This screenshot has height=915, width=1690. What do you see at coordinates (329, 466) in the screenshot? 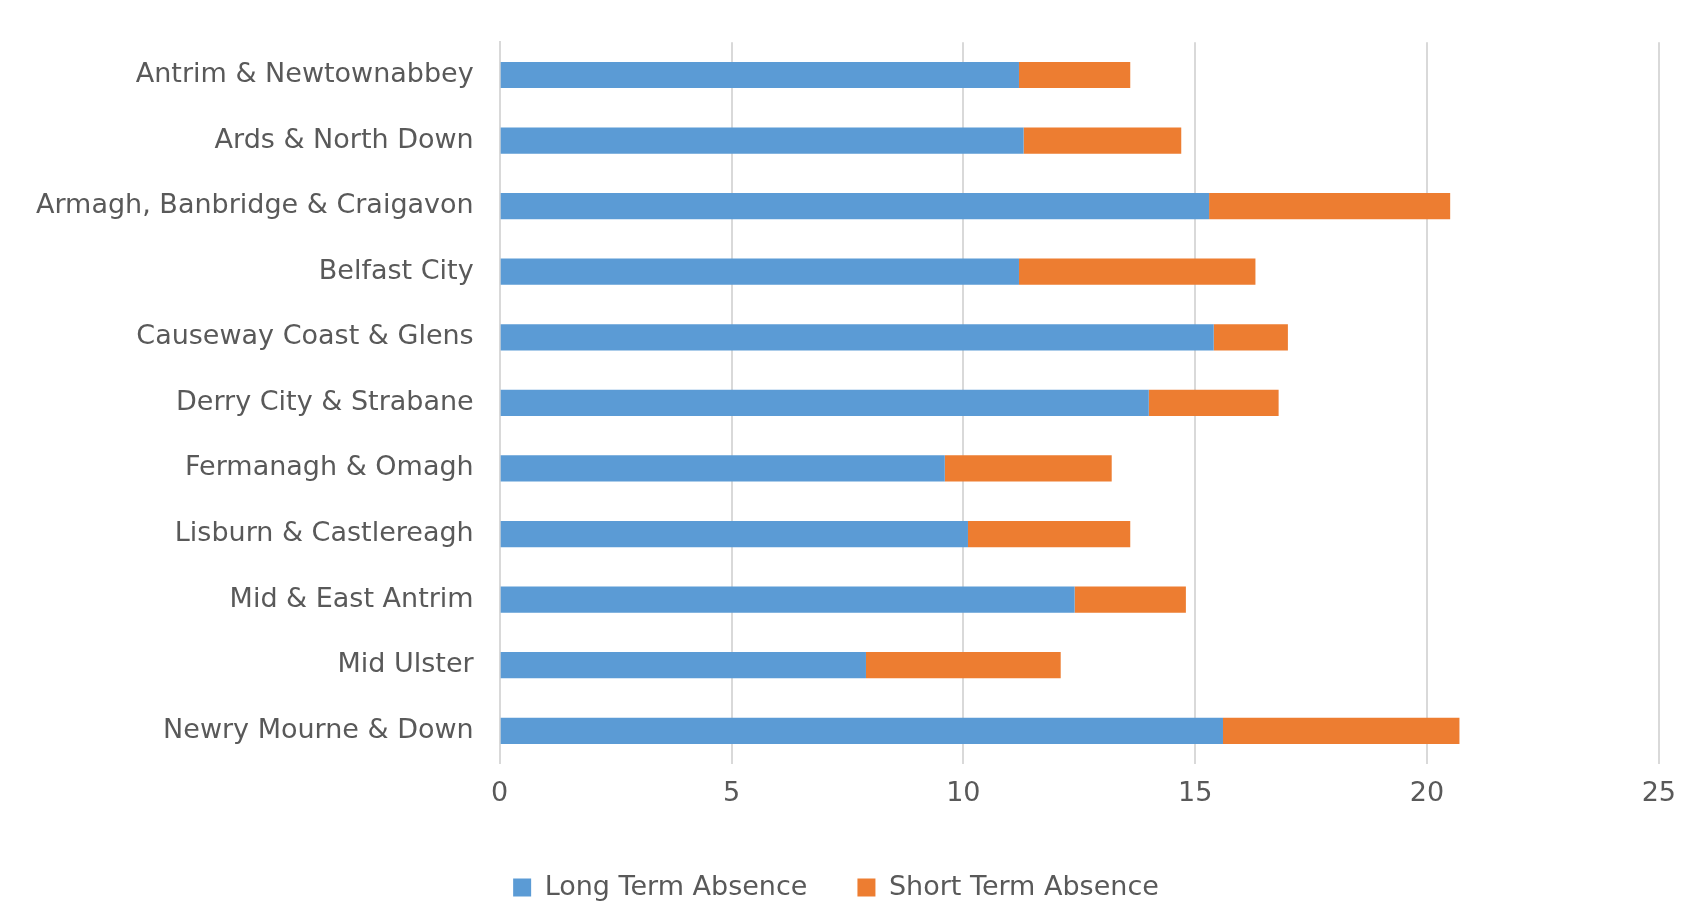
I see `y-tick-label: Fermanagh & Omagh` at bounding box center [329, 466].